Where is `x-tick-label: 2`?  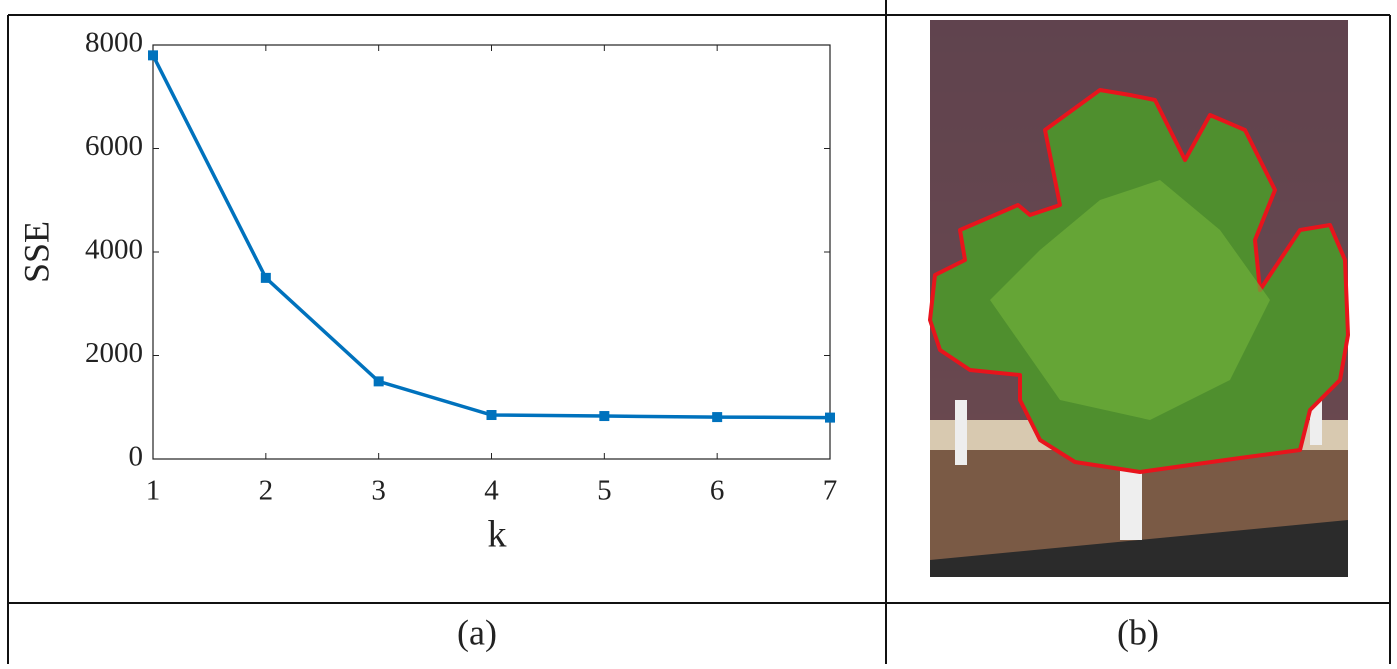 x-tick-label: 2 is located at coordinates (266, 491).